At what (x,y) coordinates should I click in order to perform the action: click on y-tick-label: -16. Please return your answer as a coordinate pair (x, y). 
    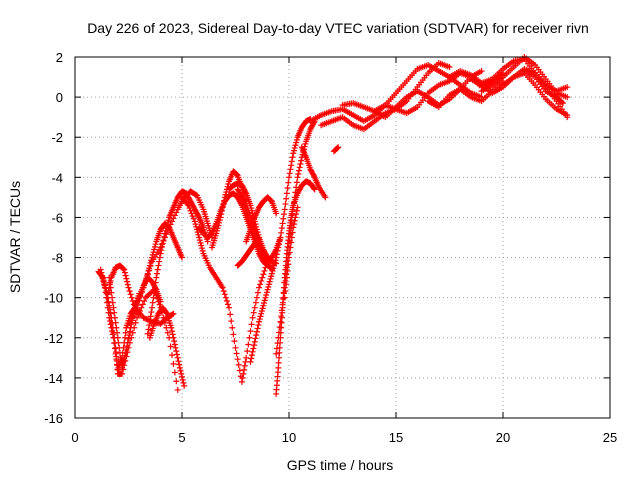
    Looking at the image, I should click on (53, 418).